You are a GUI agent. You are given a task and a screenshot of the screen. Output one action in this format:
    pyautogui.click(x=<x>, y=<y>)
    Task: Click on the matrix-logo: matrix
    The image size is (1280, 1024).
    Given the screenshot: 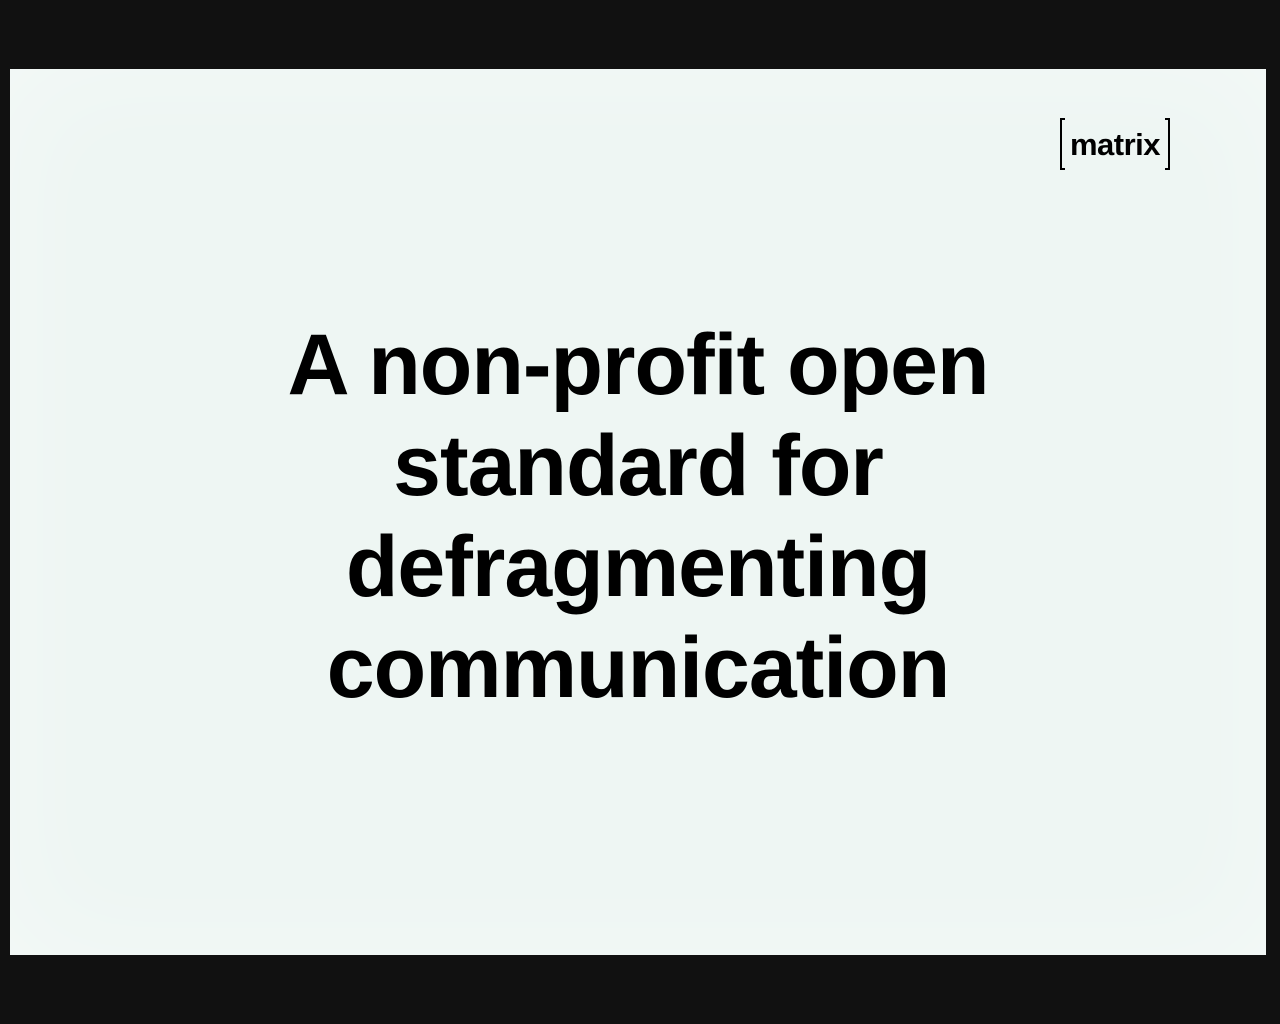 What is the action you would take?
    pyautogui.click(x=1114, y=144)
    